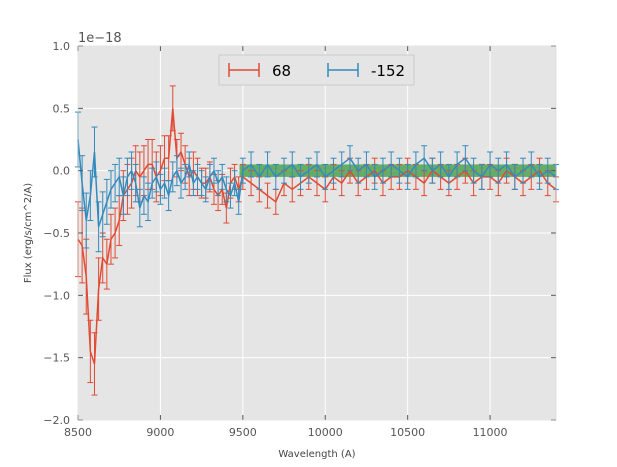  What do you see at coordinates (62, 171) in the screenshot?
I see `y-tick-label: 0.0` at bounding box center [62, 171].